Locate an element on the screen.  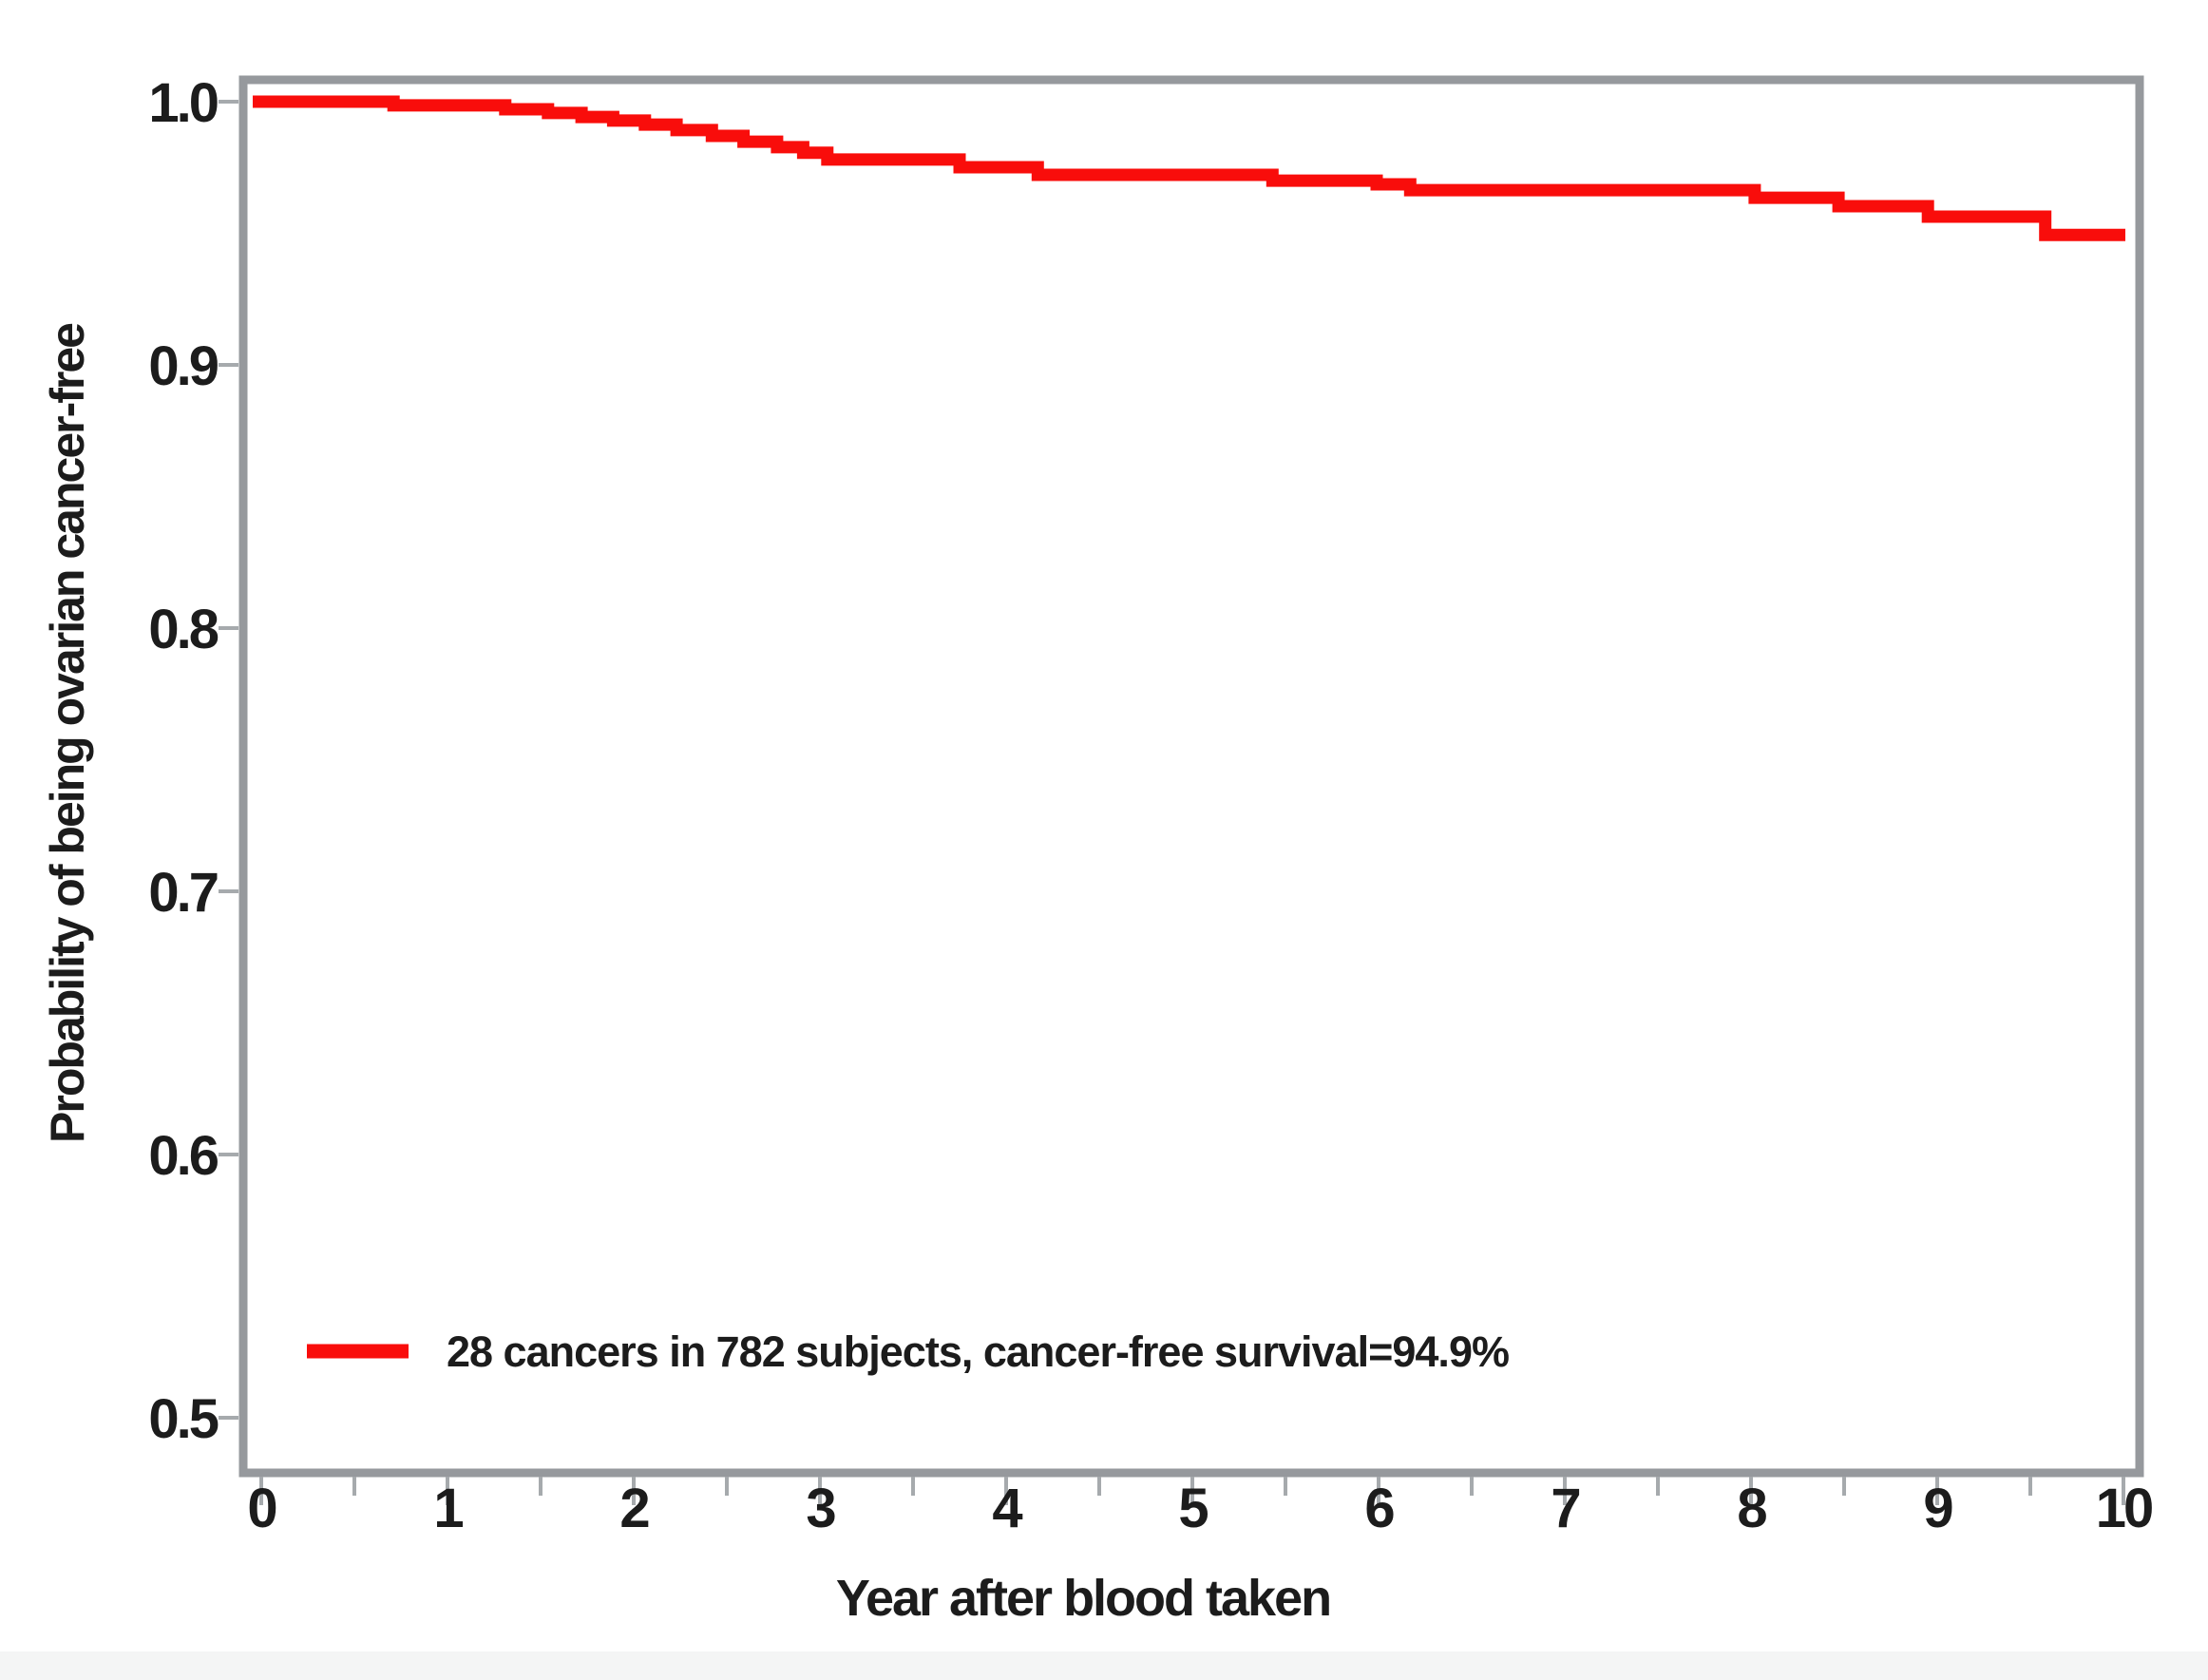
bottom-strip is located at coordinates (1104, 1665).